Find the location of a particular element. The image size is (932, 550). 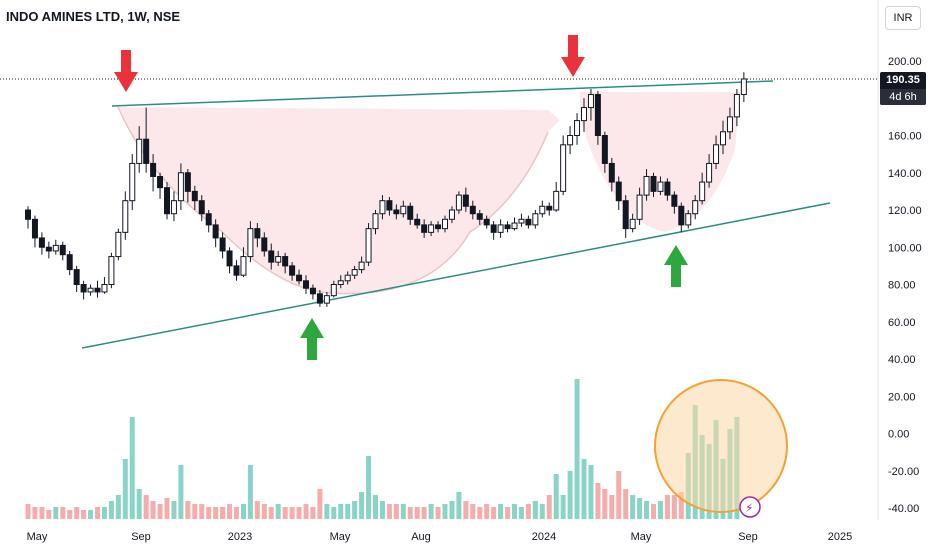

y-tick-label: 40.00 is located at coordinates (902, 360).